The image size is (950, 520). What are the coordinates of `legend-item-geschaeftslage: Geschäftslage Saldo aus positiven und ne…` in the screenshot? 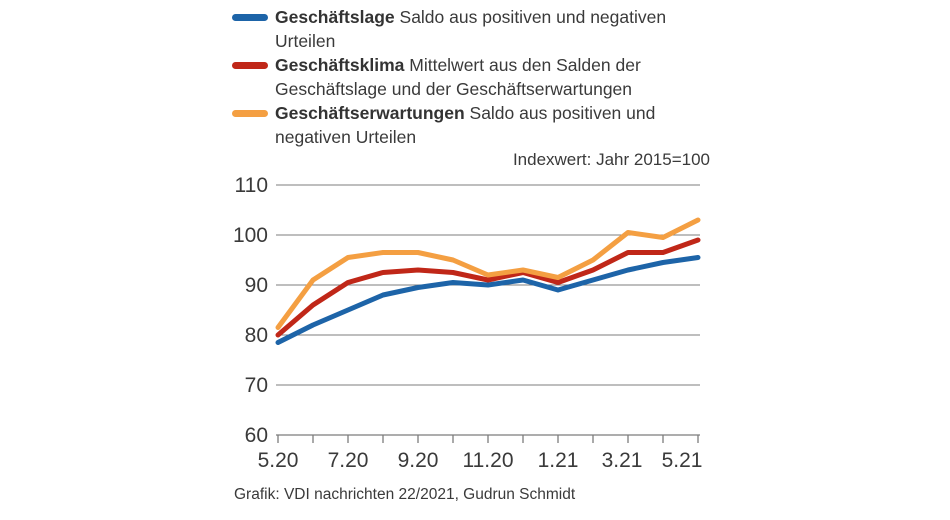 It's located at (457, 29).